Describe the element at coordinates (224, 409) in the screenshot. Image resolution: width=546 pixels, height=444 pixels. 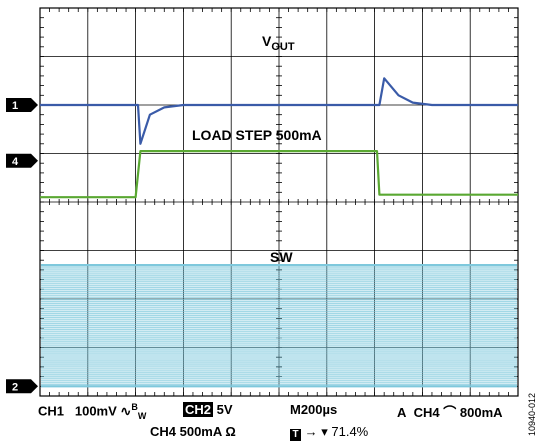
I see `ch2-scale: 5V` at that location.